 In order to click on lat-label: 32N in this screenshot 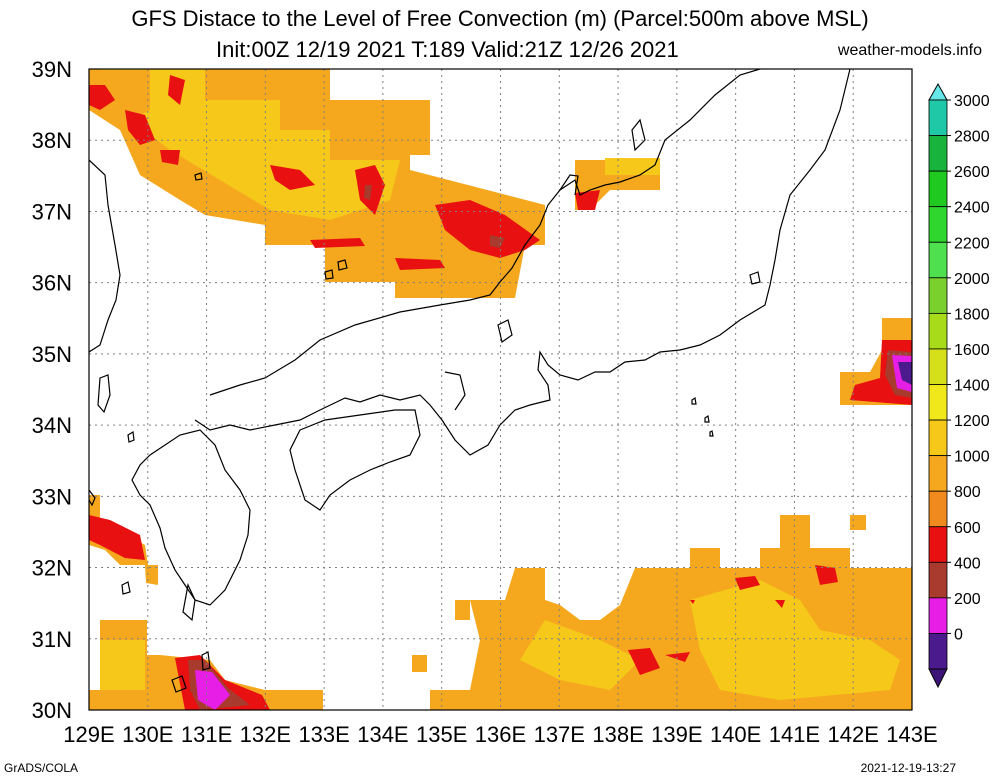, I will do `click(52, 568)`.